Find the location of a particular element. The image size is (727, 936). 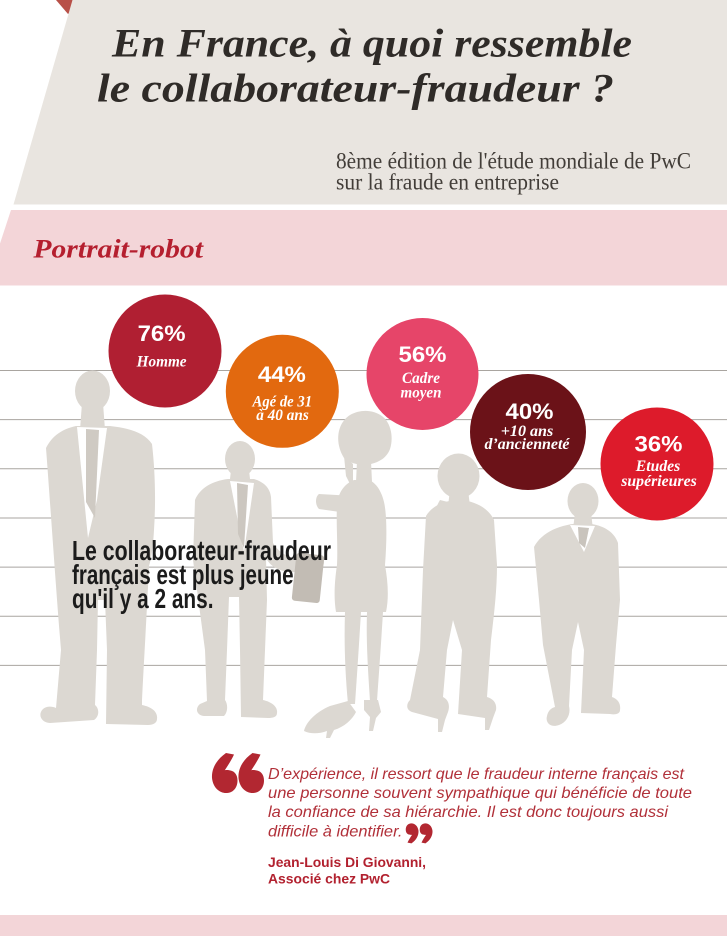

svg-text: qu'il y a 2 ans. is located at coordinates (143, 598).